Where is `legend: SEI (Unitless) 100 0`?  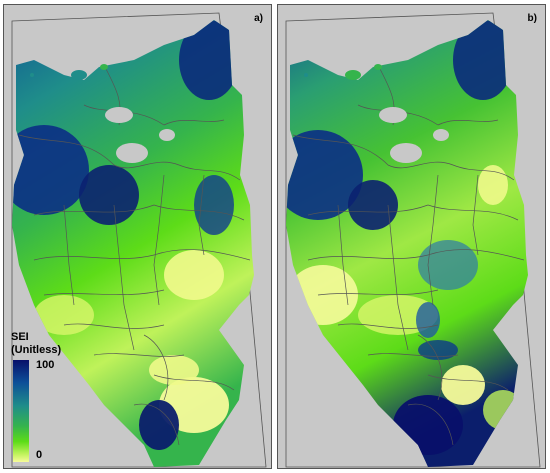 legend: SEI (Unitless) 100 0 is located at coordinates (42, 398).